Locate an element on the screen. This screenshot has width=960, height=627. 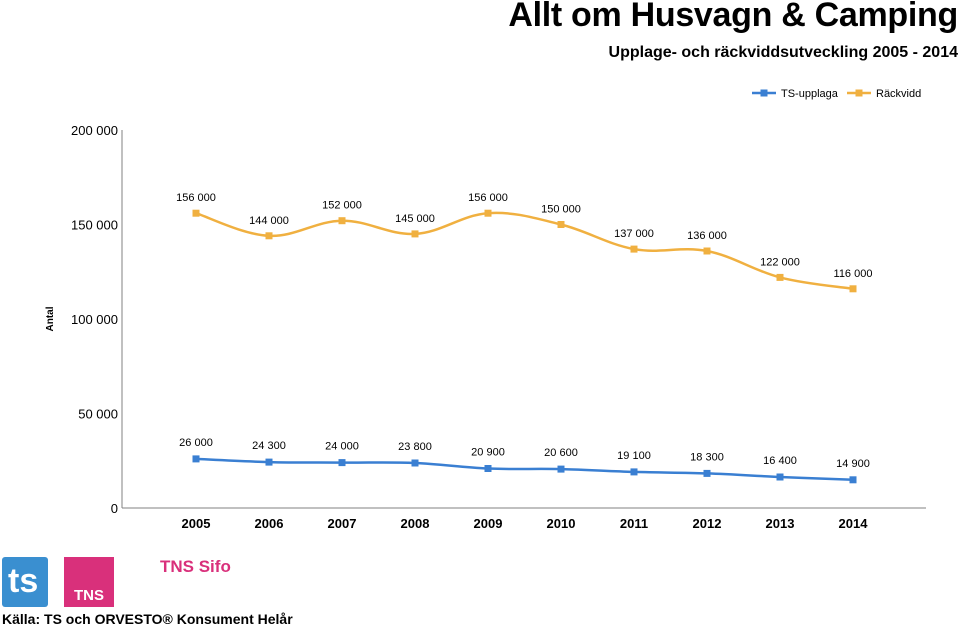
ts-logo-text: ts is located at coordinates (23, 581).